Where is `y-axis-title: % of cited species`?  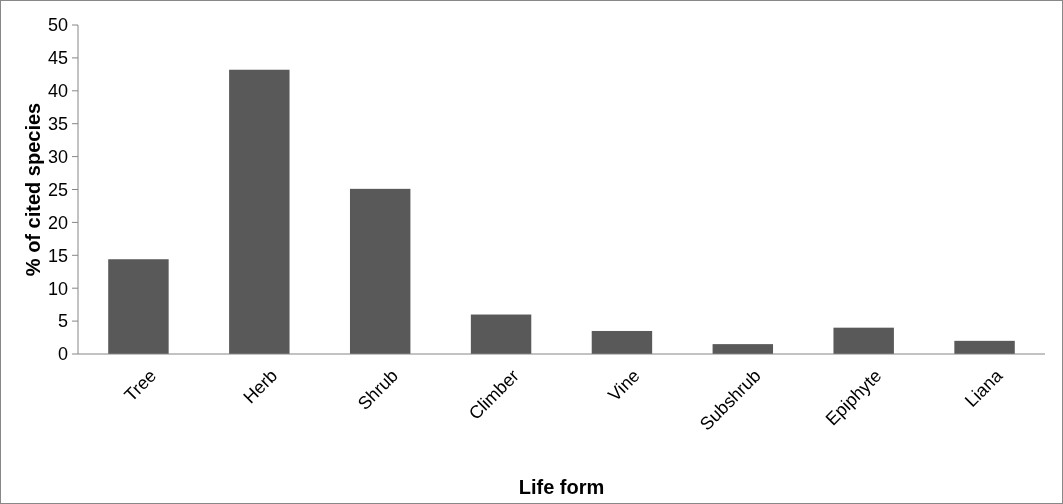
y-axis-title: % of cited species is located at coordinates (33, 189).